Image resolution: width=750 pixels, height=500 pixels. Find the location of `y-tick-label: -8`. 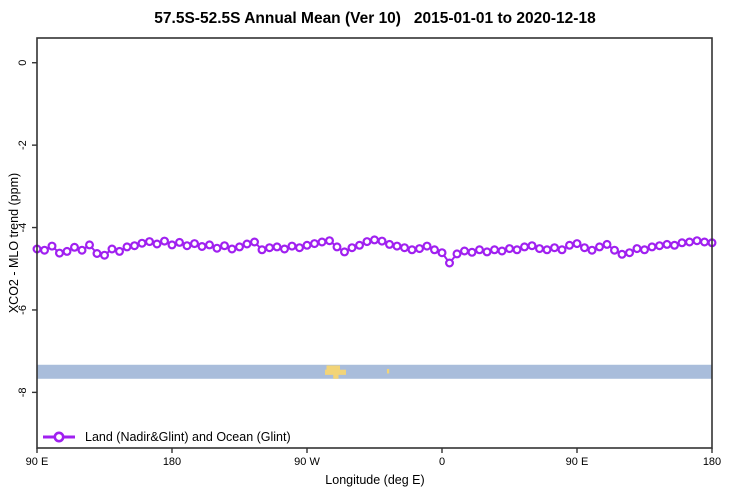

y-tick-label: -8 is located at coordinates (23, 392).